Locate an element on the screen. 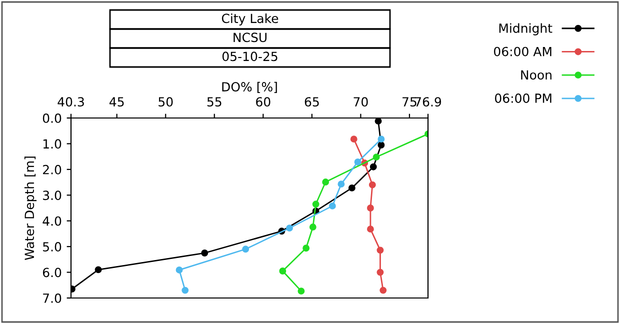  y-tick-label: 1.0 is located at coordinates (52, 144).